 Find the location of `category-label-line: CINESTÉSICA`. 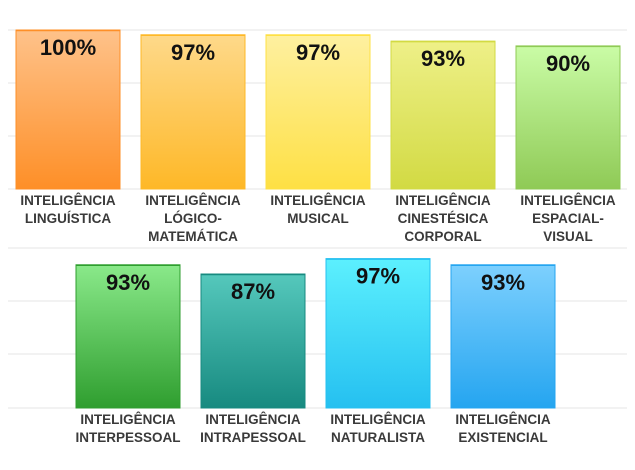

category-label-line: CINESTÉSICA is located at coordinates (443, 218).